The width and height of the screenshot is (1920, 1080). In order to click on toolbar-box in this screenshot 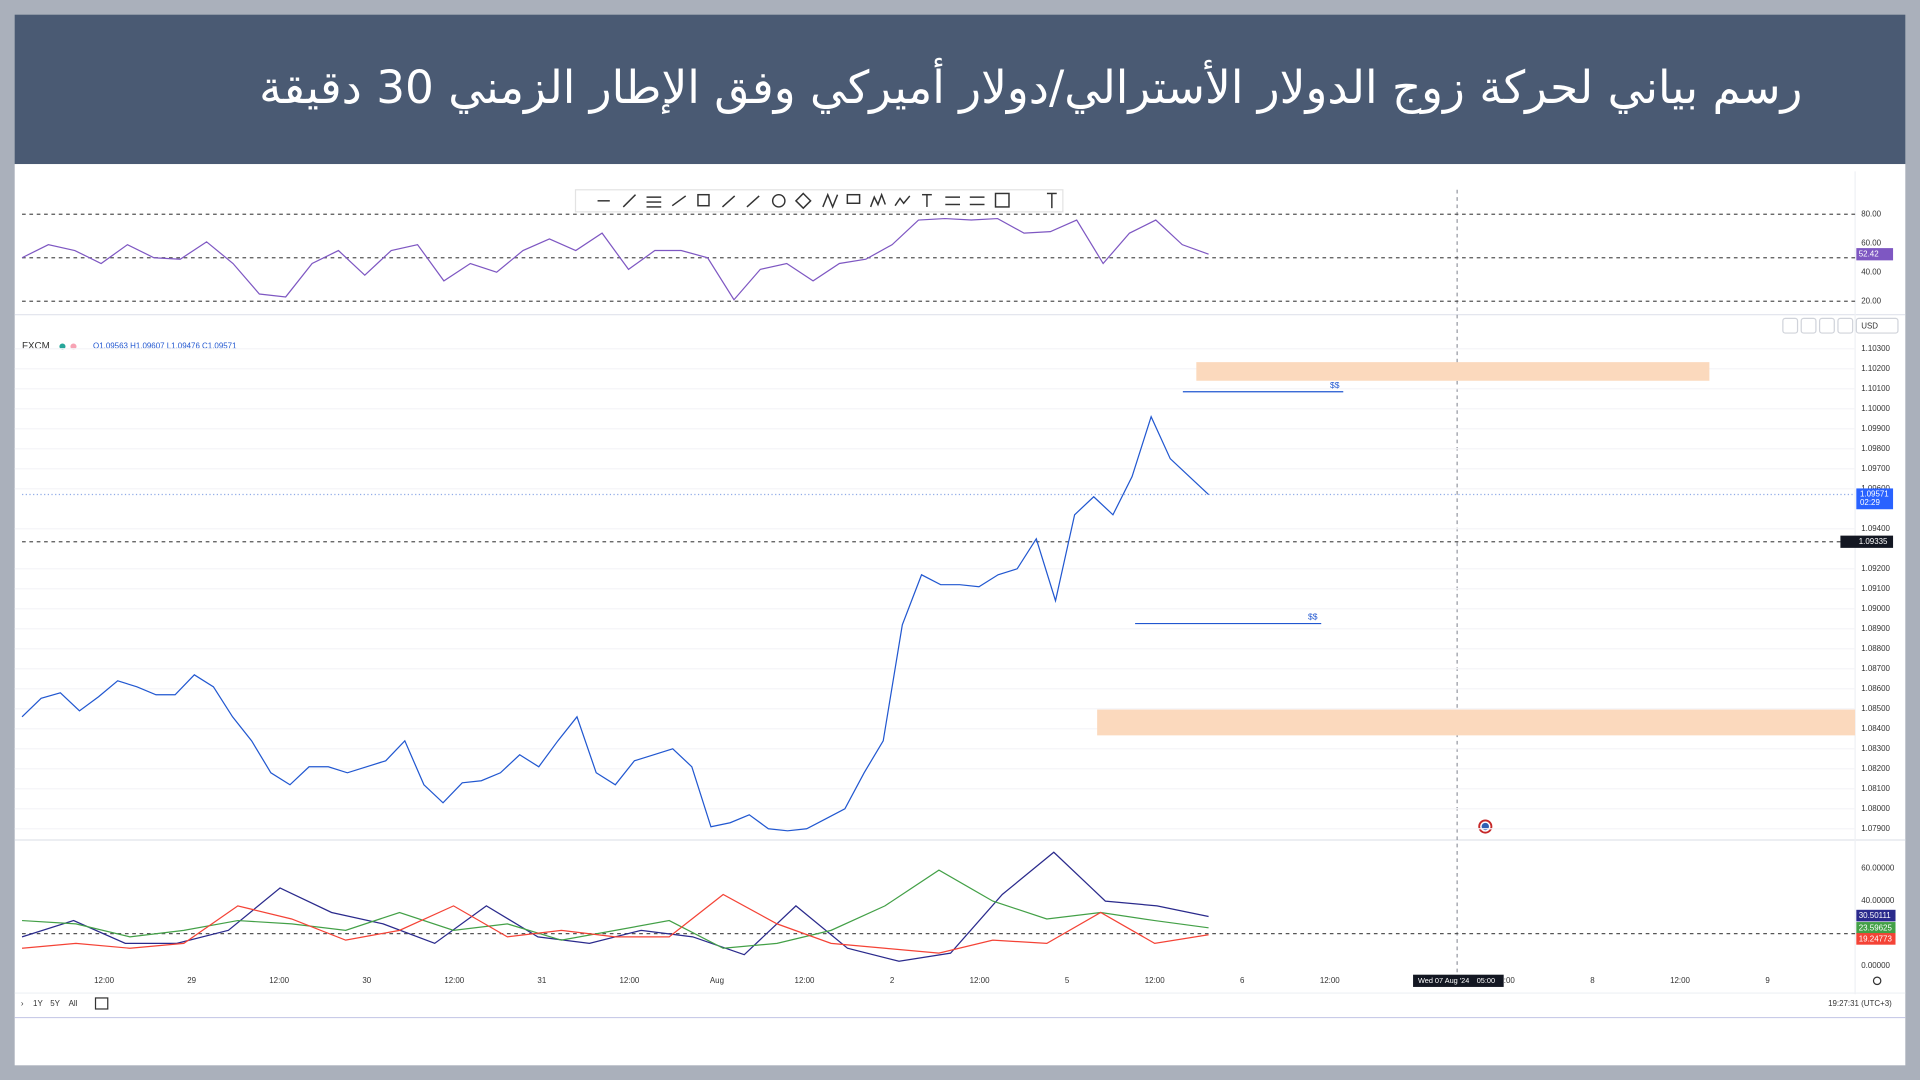, I will do `click(819, 201)`.